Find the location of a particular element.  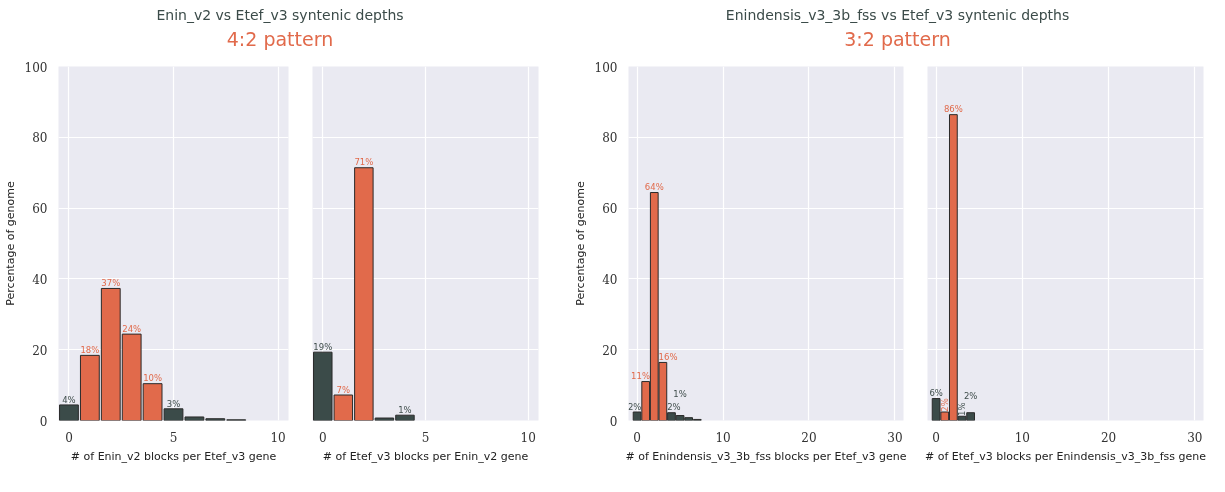

data-label: 3% is located at coordinates (173, 403).